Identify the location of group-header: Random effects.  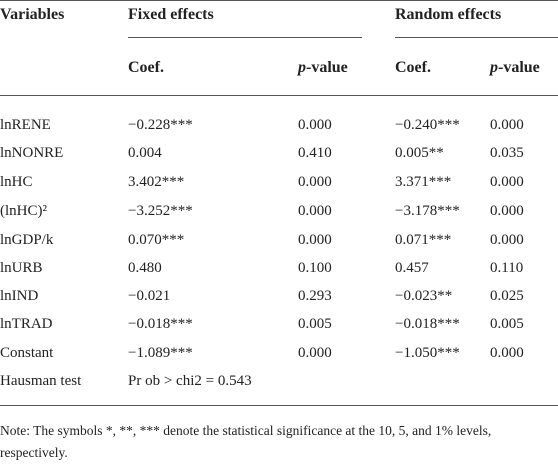
(448, 14).